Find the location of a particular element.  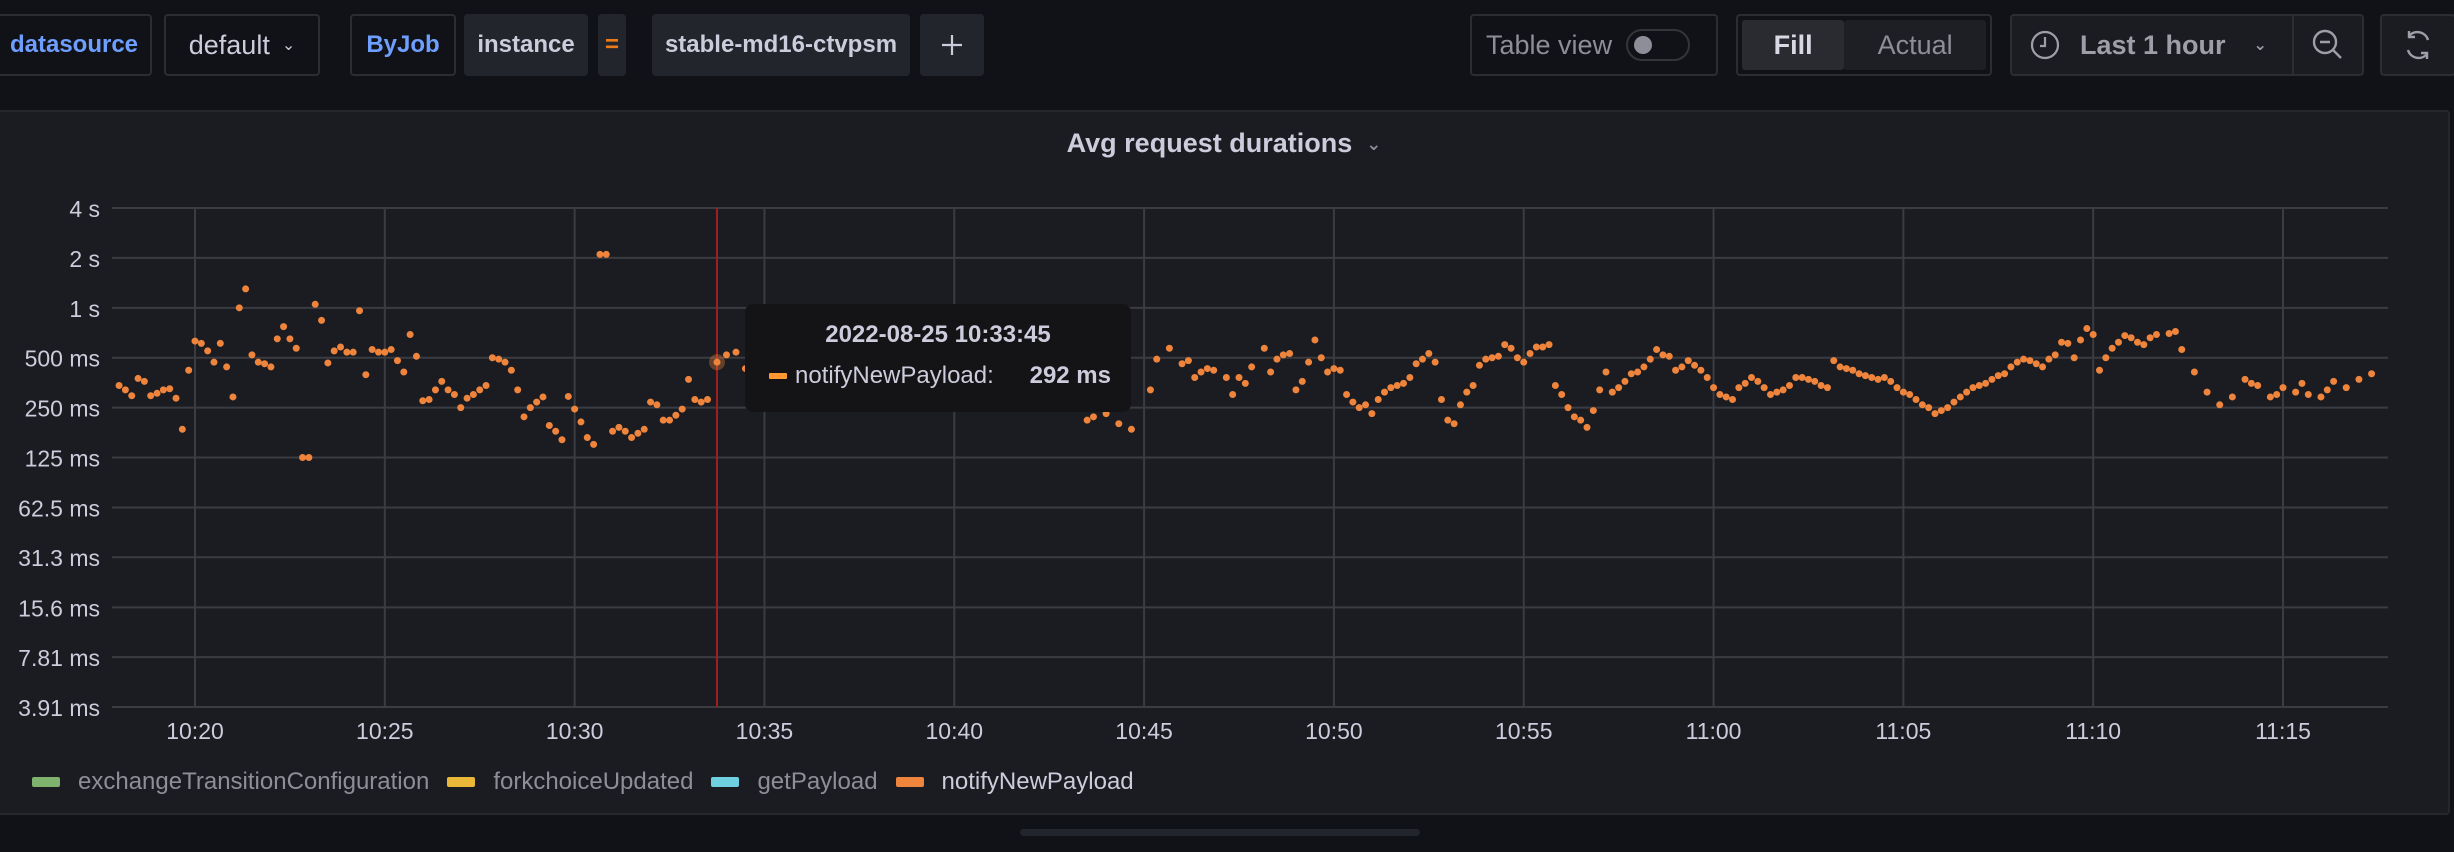

legend-swatch is located at coordinates (909, 782).